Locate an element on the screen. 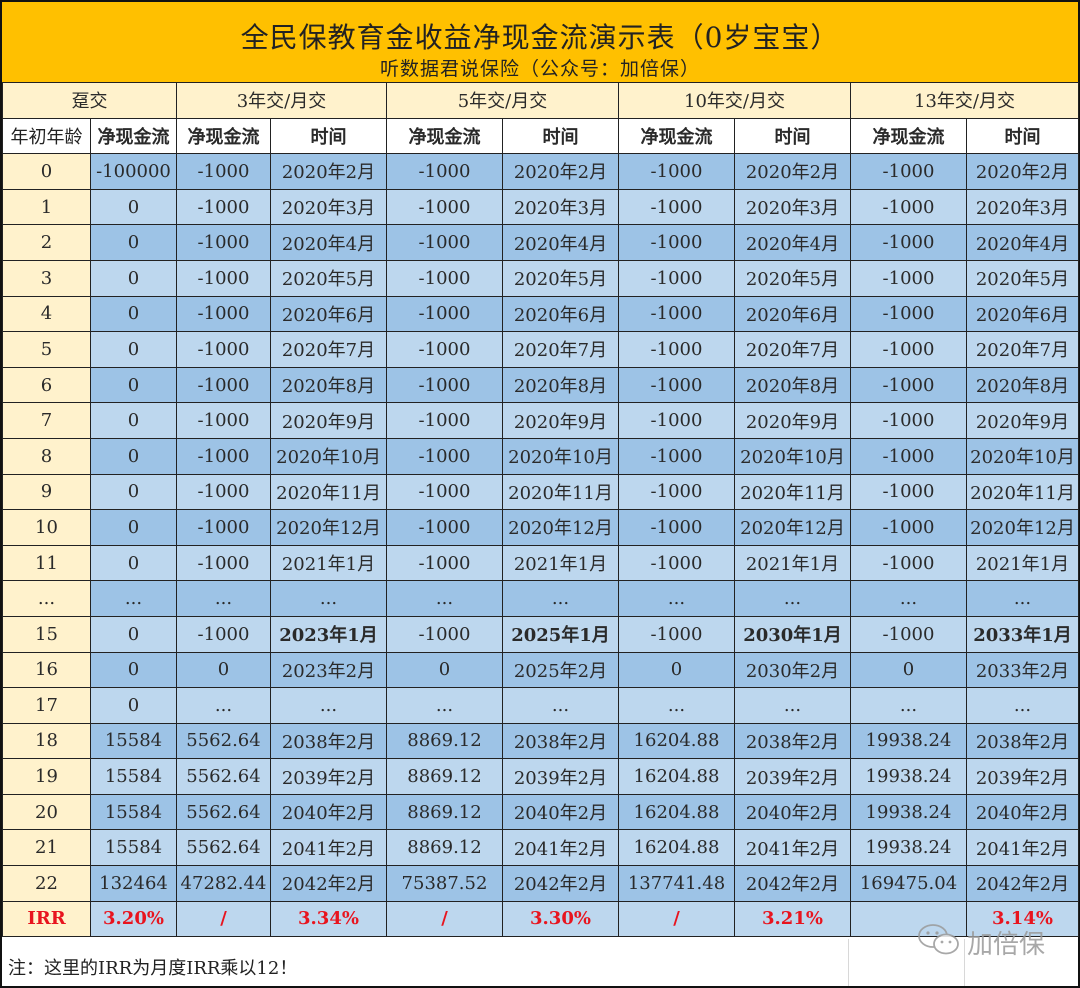 The height and width of the screenshot is (988, 1080). irr-row: IRR 3.20% / 3.34% / 3.30% / 3.21% 3.14% is located at coordinates (540, 919).